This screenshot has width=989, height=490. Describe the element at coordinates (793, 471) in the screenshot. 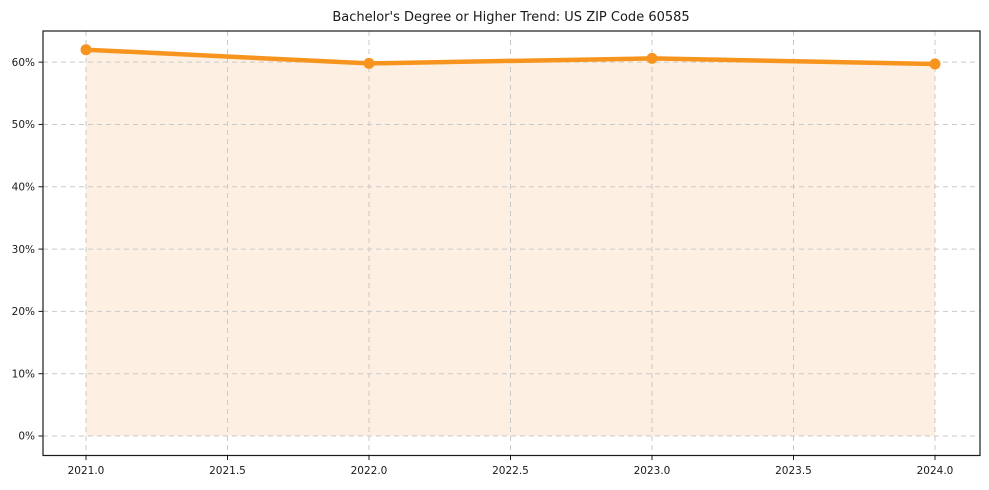

I see `x-tick-label: 2023.5` at that location.